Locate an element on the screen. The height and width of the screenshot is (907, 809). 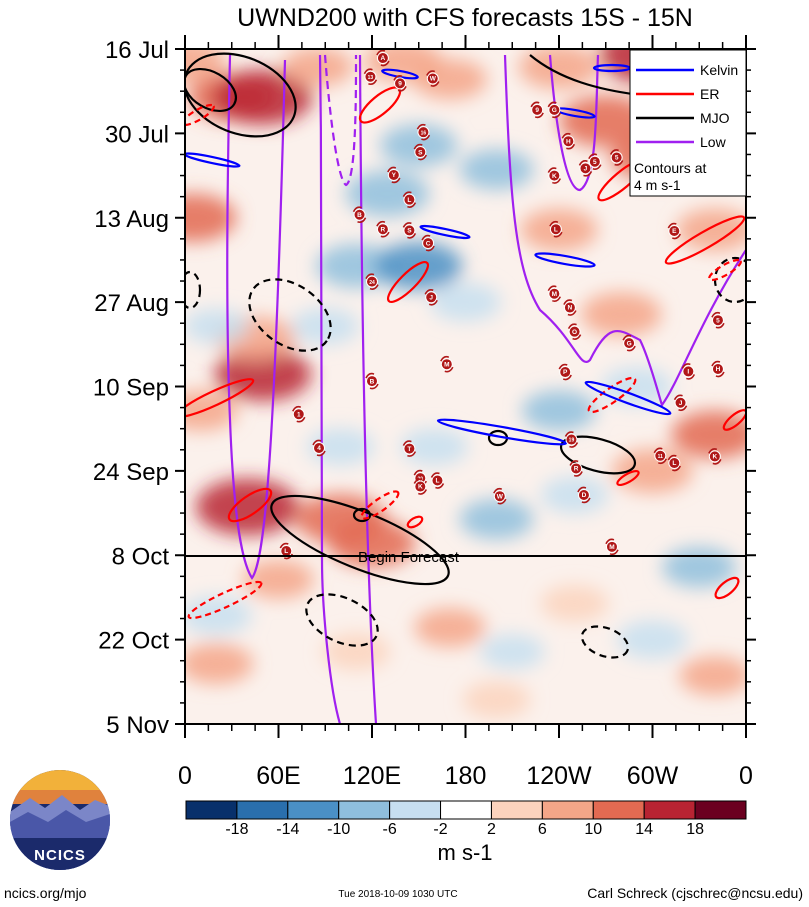
storm-marker: 19 is located at coordinates (571, 439).